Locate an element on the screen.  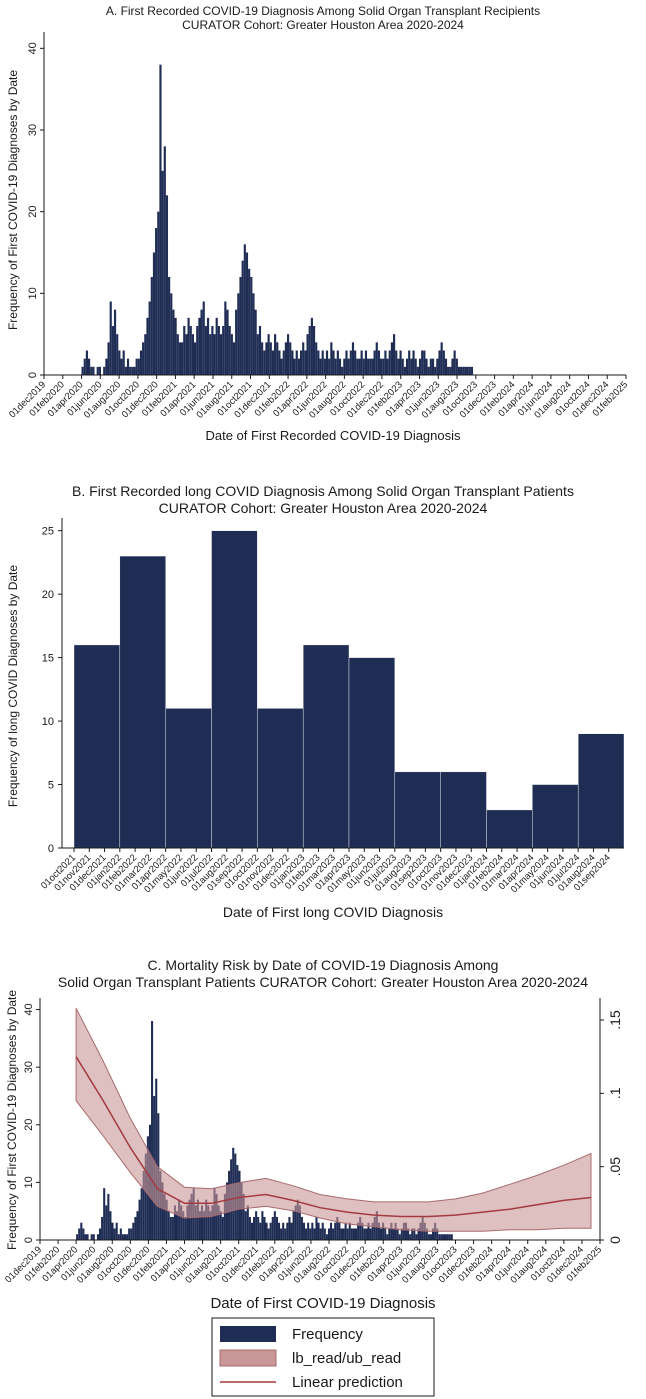
chart-b-y-tick-label: 15 is located at coordinates (48, 659).